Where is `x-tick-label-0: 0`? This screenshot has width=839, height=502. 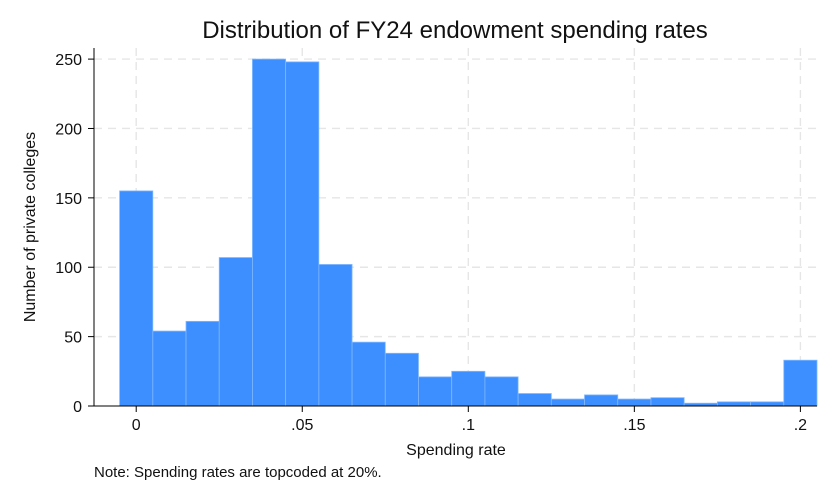 x-tick-label-0: 0 is located at coordinates (136, 425).